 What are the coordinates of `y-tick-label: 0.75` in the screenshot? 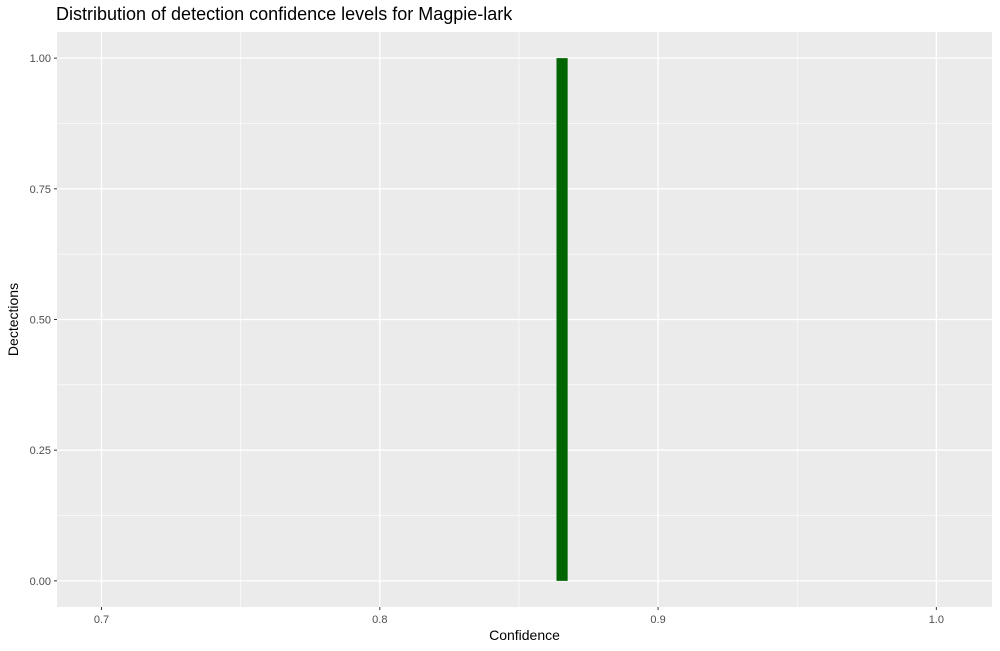 It's located at (40, 190).